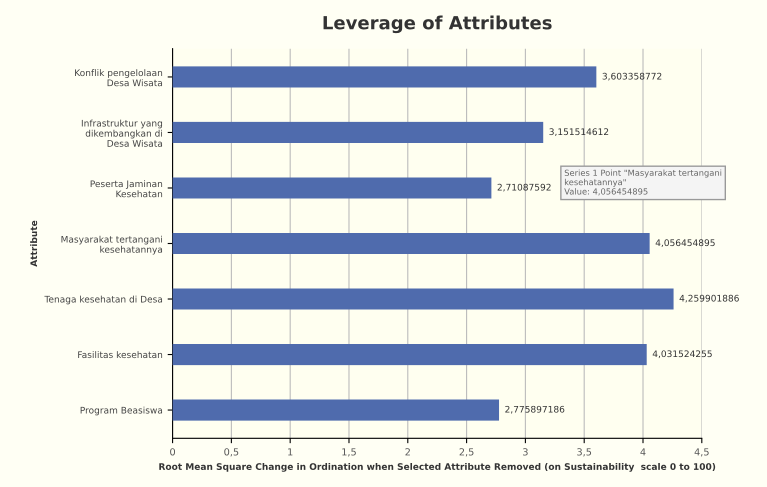  Describe the element at coordinates (632, 76) in the screenshot. I see `data-label: 3,603358772` at that location.